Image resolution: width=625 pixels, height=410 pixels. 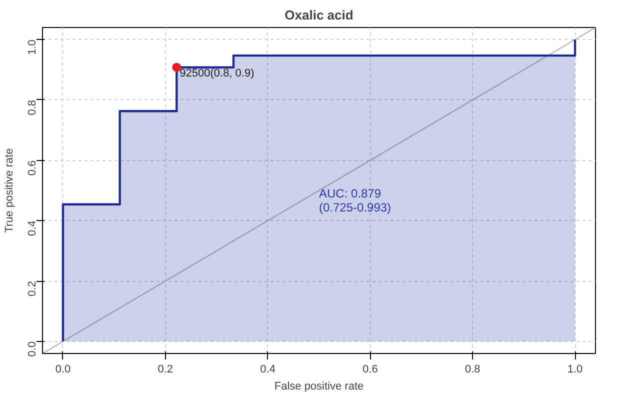 What do you see at coordinates (575, 370) in the screenshot?
I see `x-tick-label: 1.0` at bounding box center [575, 370].